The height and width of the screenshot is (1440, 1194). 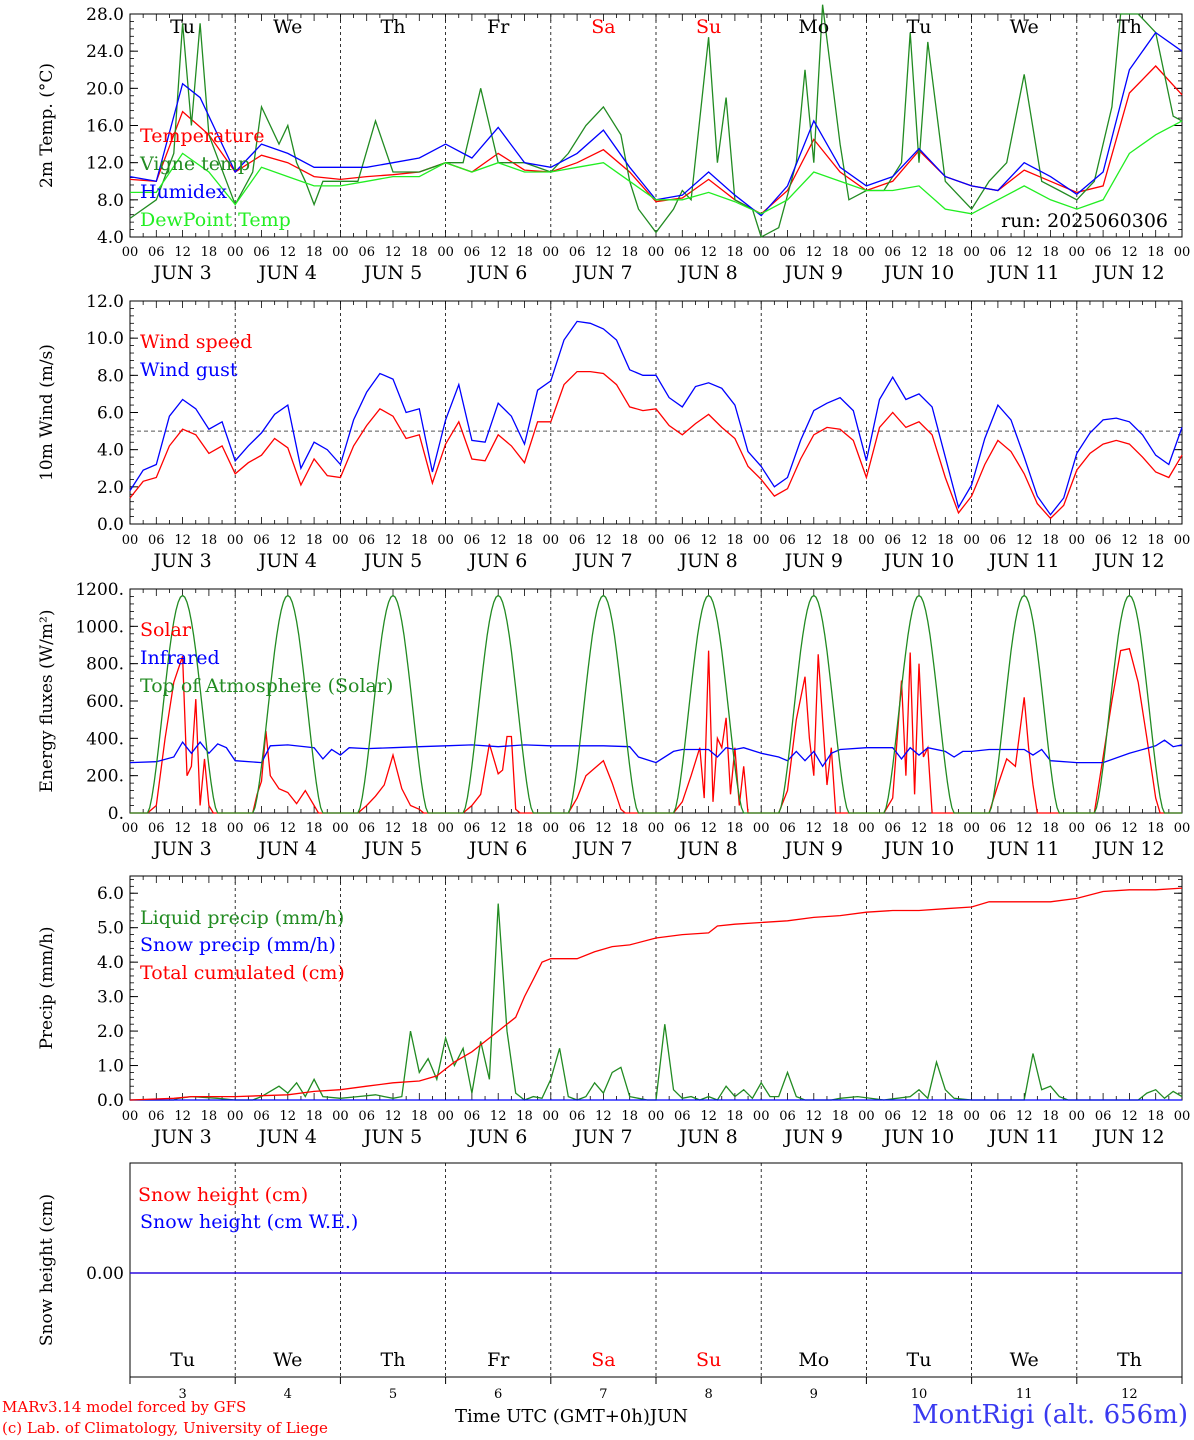 What do you see at coordinates (571, 1416) in the screenshot?
I see `time-axis-title: Time UTC (GMT+0h)JUN` at bounding box center [571, 1416].